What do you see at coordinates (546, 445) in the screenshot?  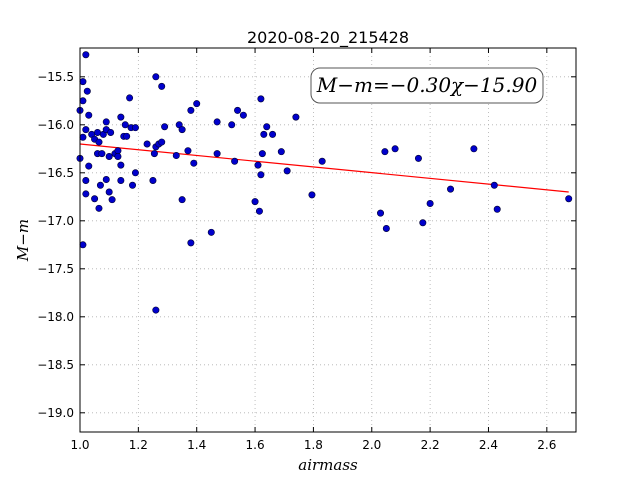 I see `x-tick-label: 2.6` at bounding box center [546, 445].